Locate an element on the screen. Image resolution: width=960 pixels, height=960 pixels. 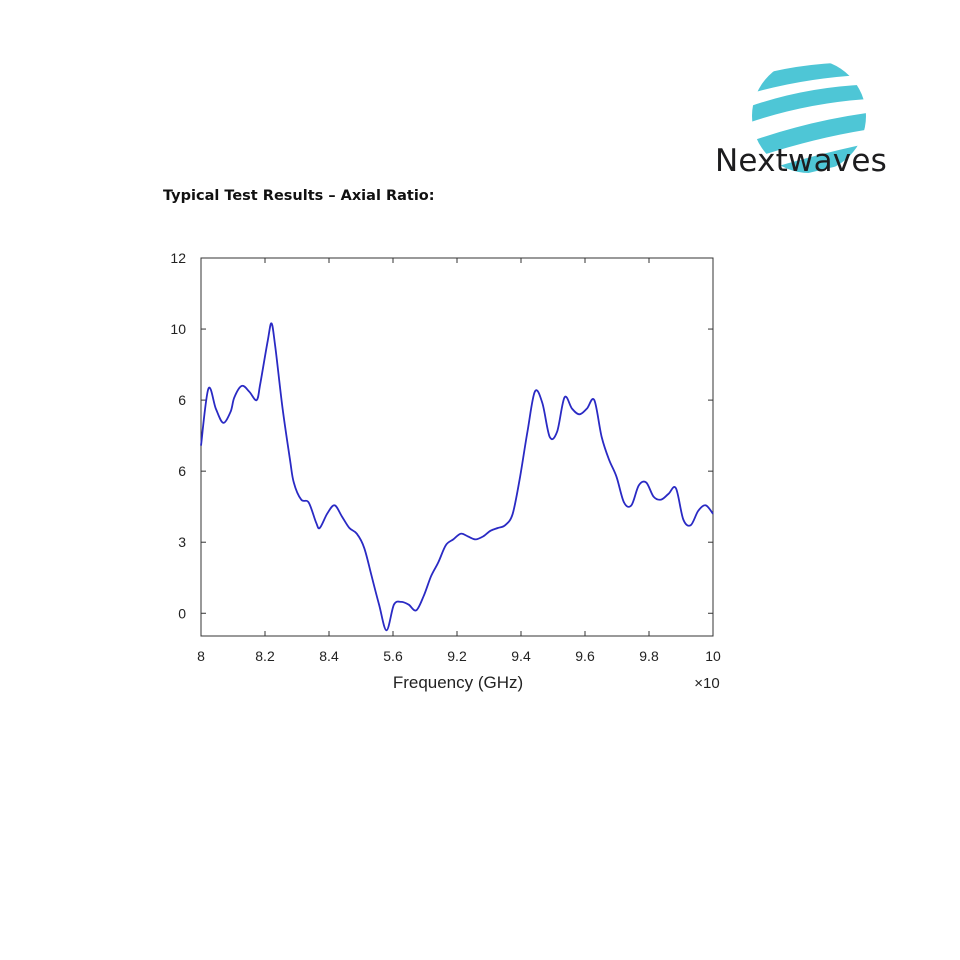
brand-name: Nextwaves is located at coordinates (801, 161).